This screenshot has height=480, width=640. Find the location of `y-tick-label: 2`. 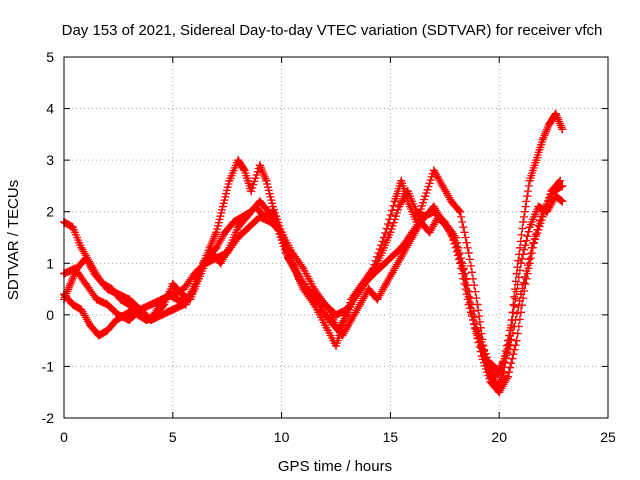

y-tick-label: 2 is located at coordinates (50, 212).